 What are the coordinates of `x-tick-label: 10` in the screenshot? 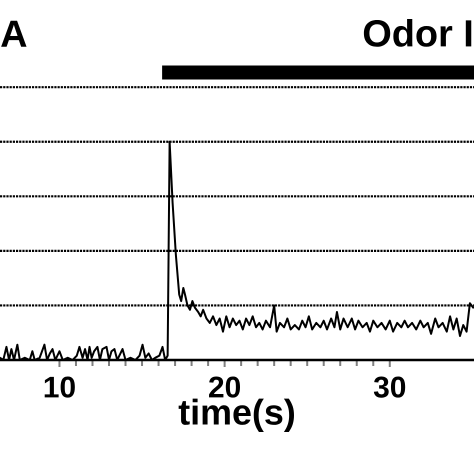 It's located at (59, 387).